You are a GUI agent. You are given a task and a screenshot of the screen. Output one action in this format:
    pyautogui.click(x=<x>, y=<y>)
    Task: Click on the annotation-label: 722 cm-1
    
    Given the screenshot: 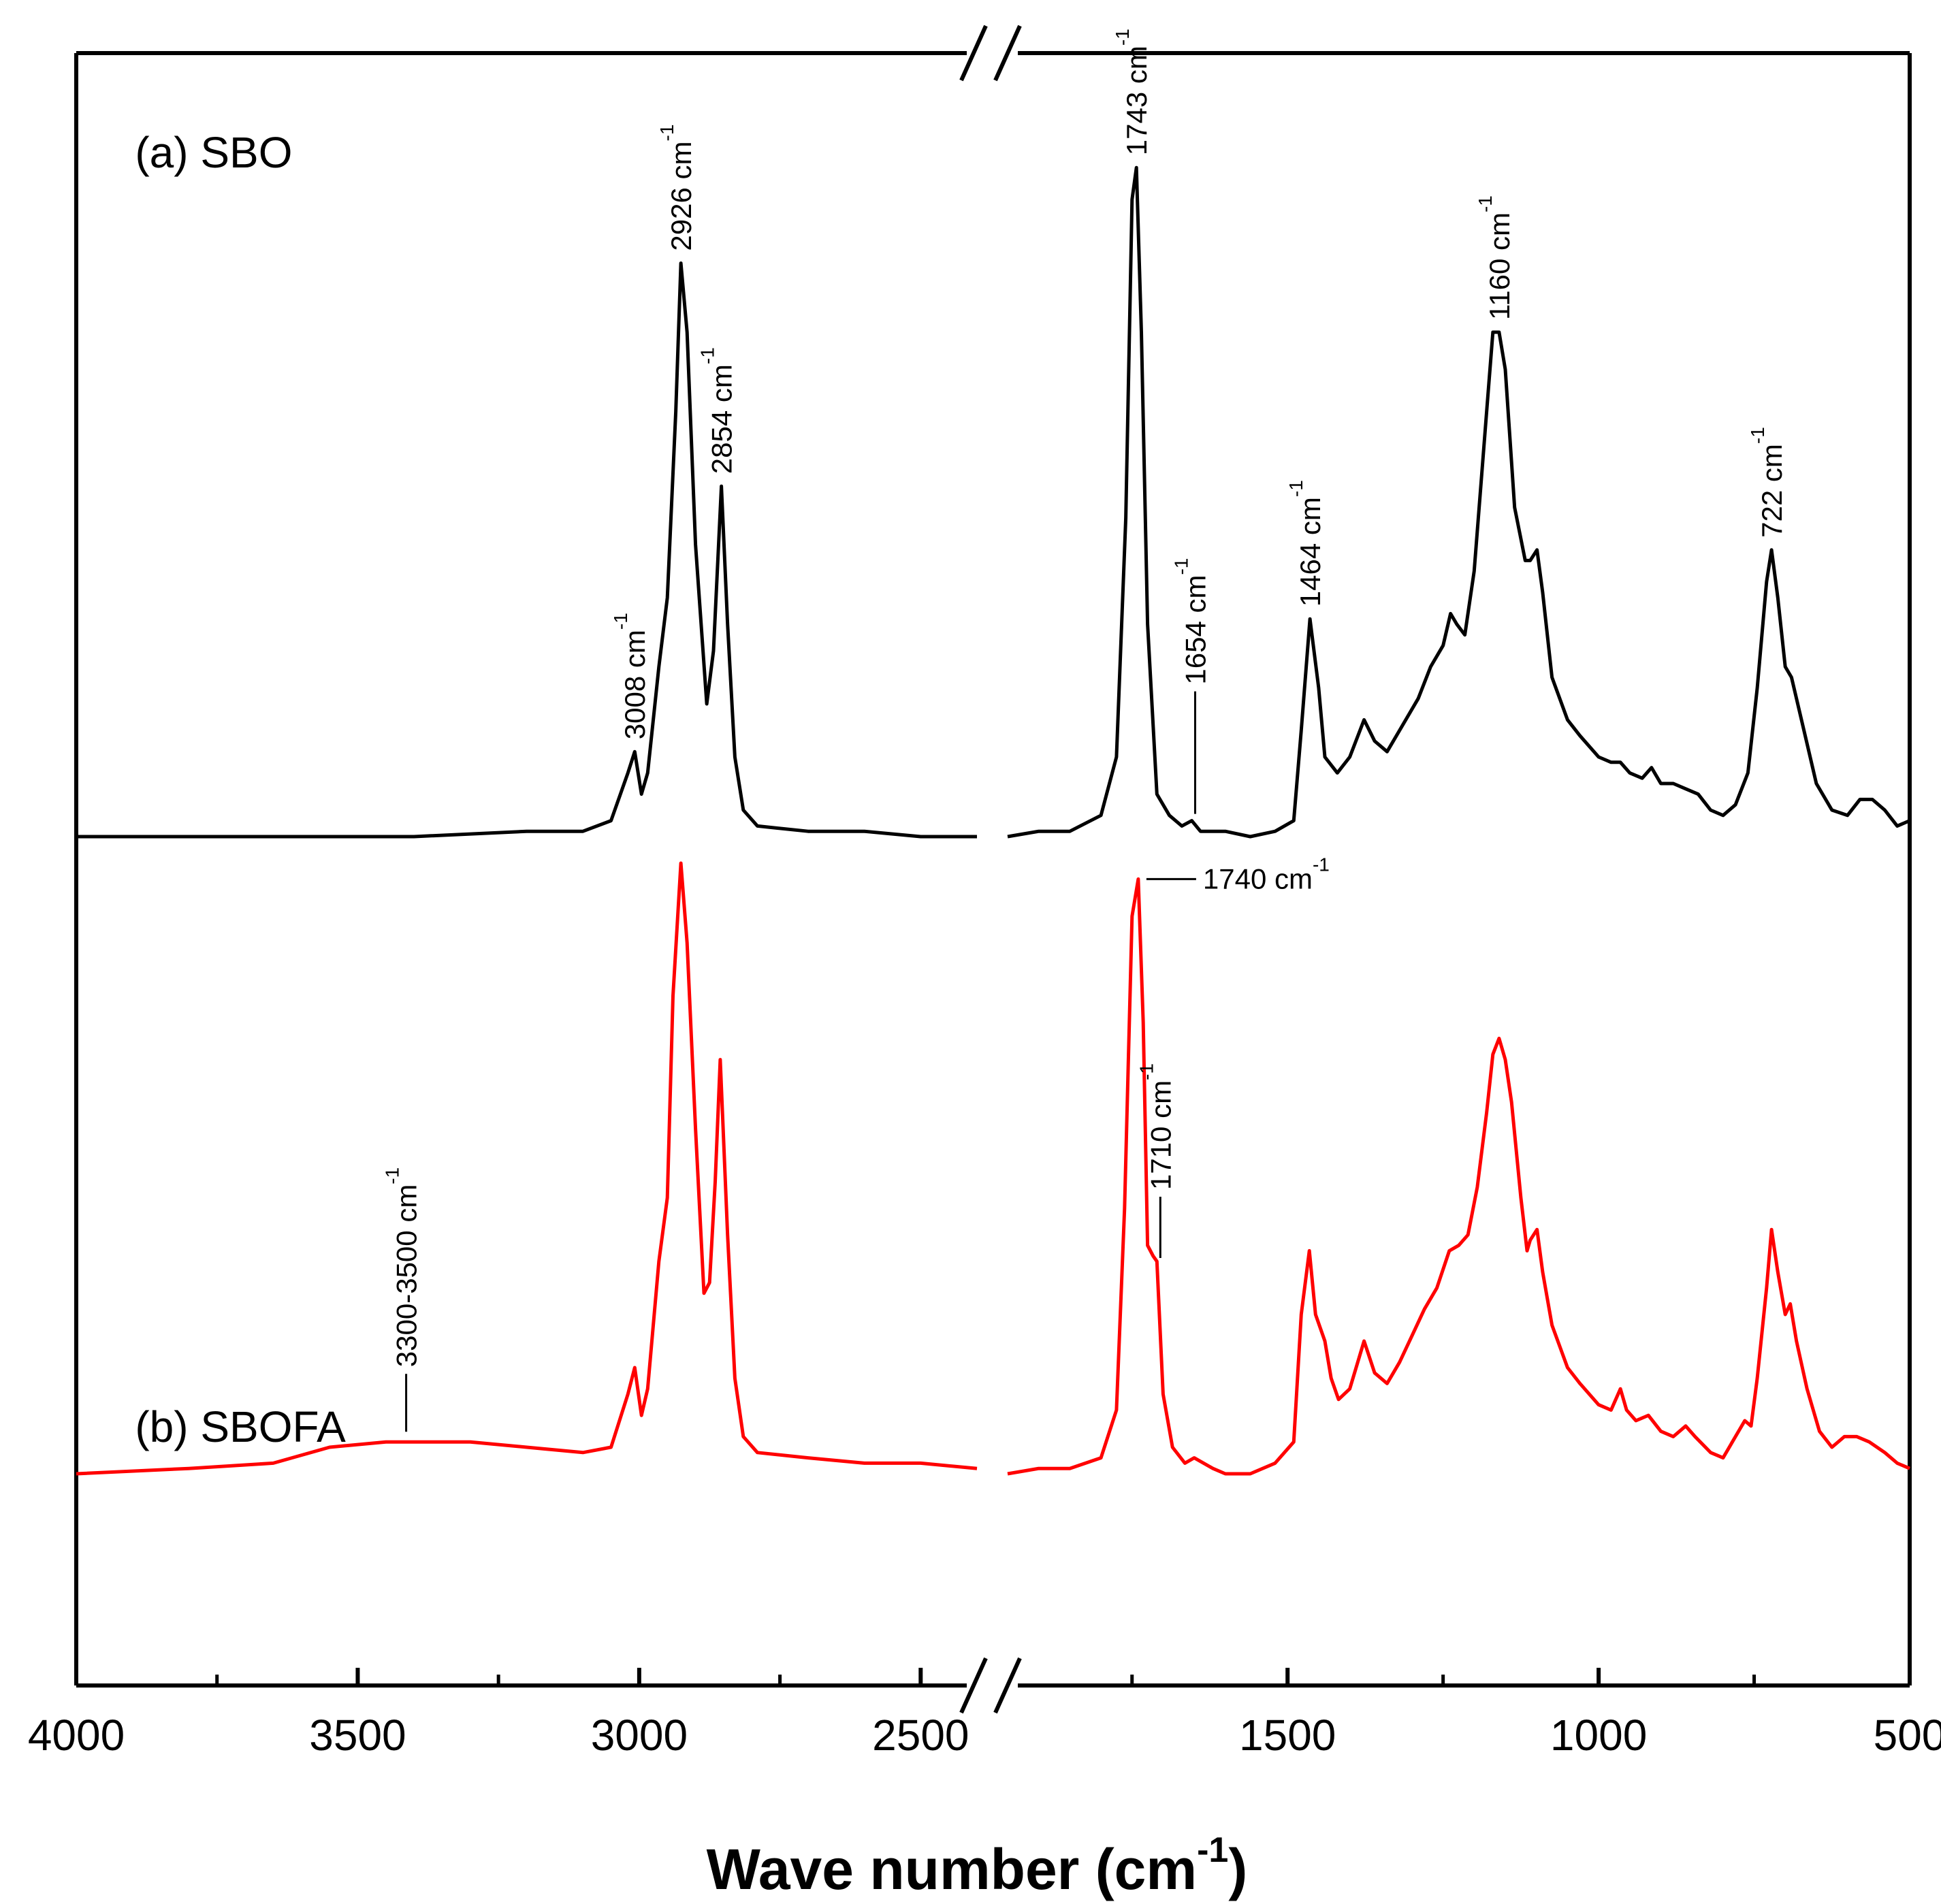 What is the action you would take?
    pyautogui.click(x=1768, y=482)
    